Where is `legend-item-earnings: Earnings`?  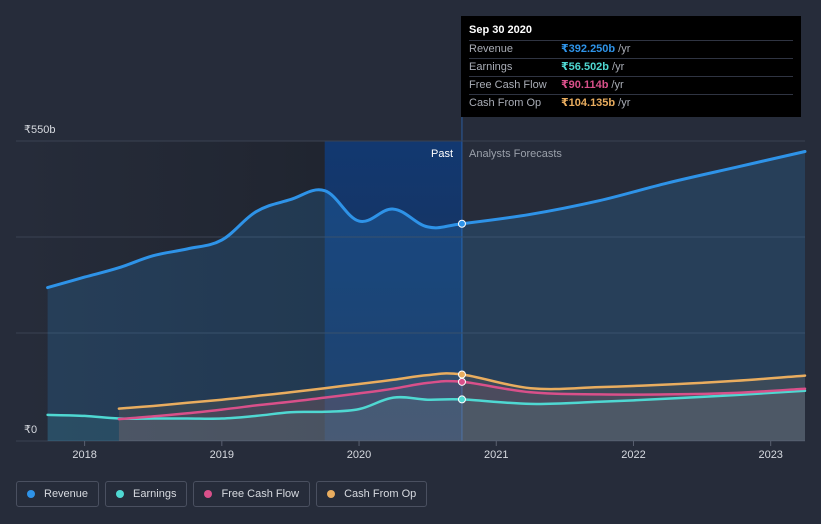
legend-item-earnings: Earnings is located at coordinates (146, 494).